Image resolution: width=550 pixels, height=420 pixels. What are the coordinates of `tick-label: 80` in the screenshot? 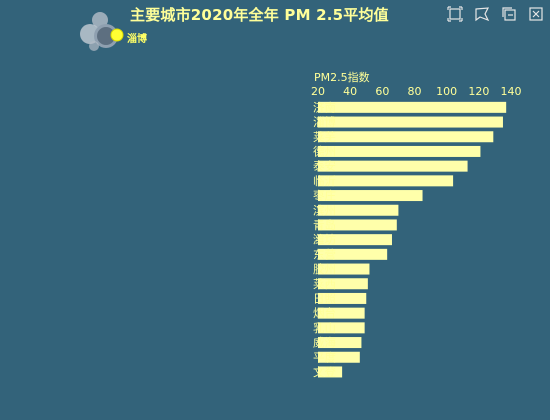 It's located at (415, 91).